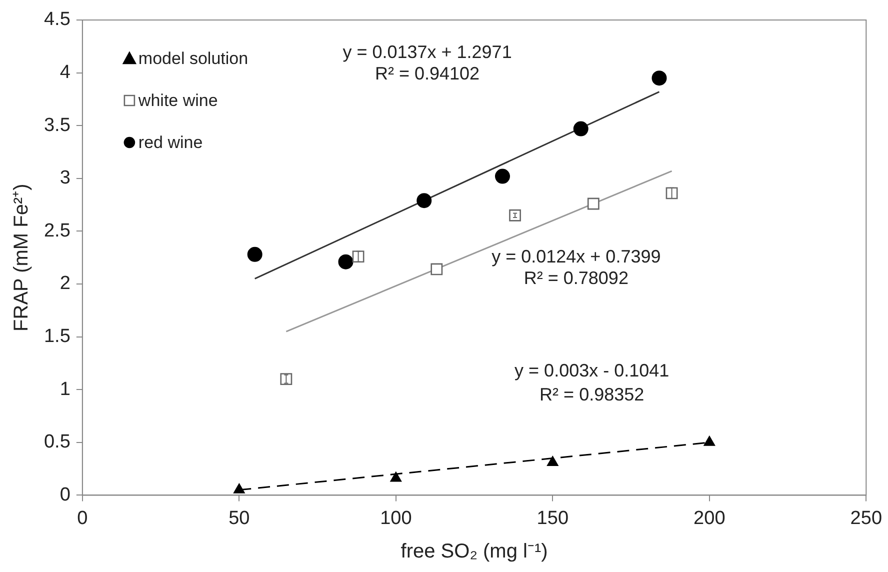 Image resolution: width=888 pixels, height=572 pixels. Describe the element at coordinates (65, 495) in the screenshot. I see `y-tick-label: 0` at that location.